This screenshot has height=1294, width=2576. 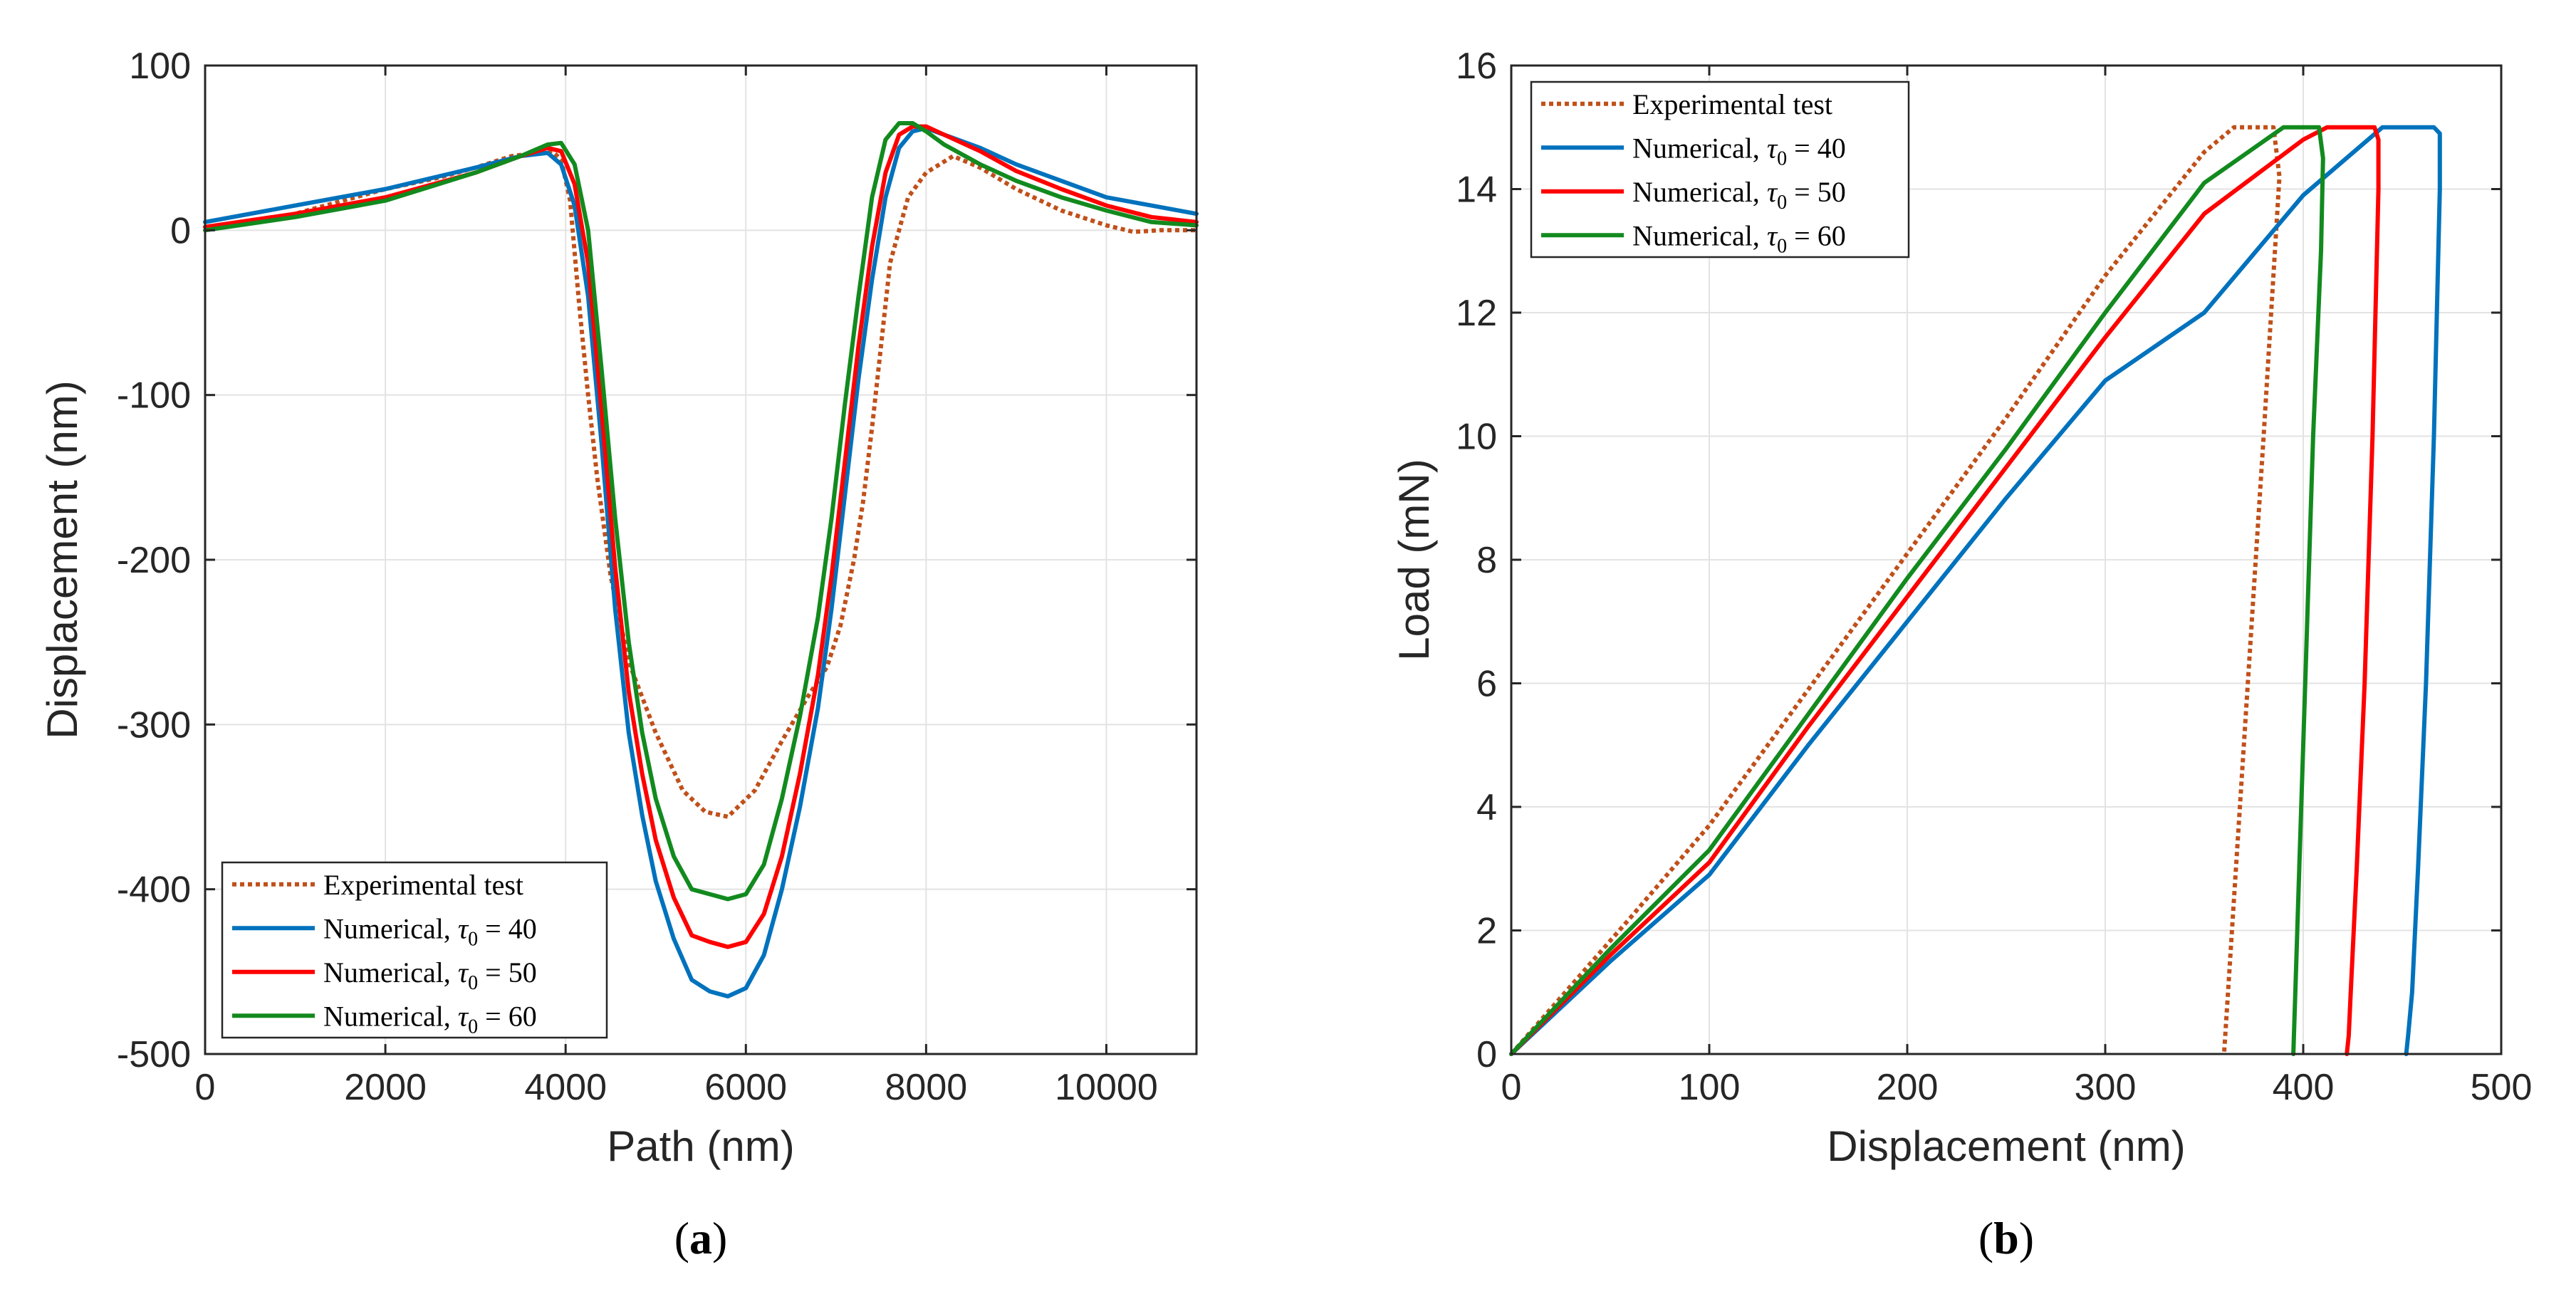 I want to click on y-tick-label-3: 6, so click(x=1486, y=684).